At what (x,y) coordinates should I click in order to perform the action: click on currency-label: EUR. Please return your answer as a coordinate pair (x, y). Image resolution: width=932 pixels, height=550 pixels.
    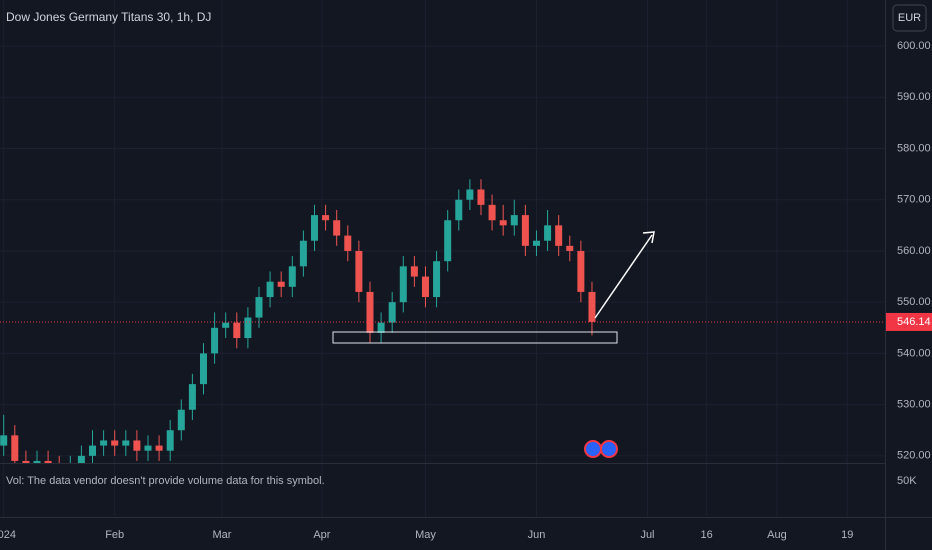
    Looking at the image, I should click on (909, 18).